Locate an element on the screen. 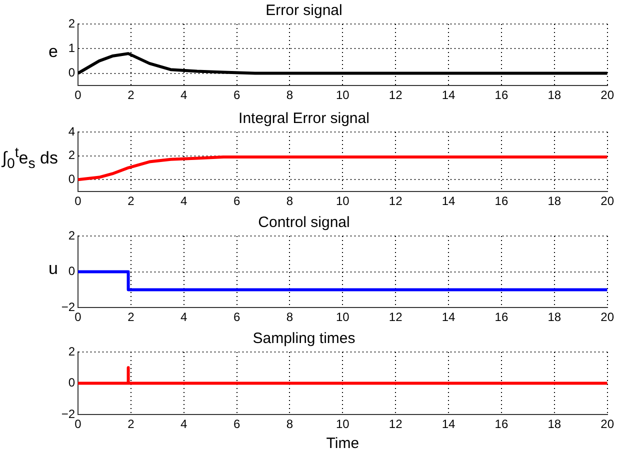 The height and width of the screenshot is (453, 617). y-tick-label: 1 is located at coordinates (72, 47).